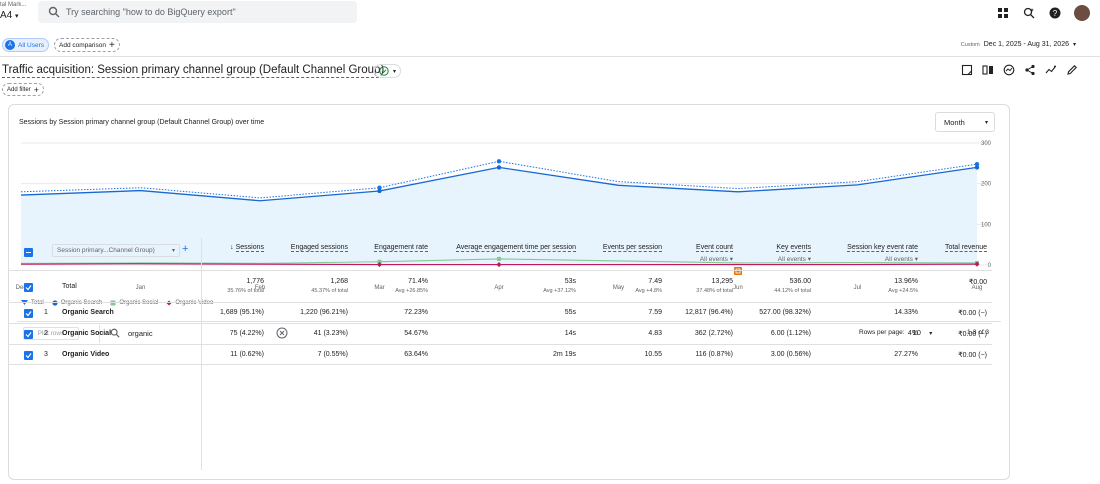 The image size is (1100, 484). What do you see at coordinates (319, 248) in the screenshot?
I see `column-header: Engaged sessions` at bounding box center [319, 248].